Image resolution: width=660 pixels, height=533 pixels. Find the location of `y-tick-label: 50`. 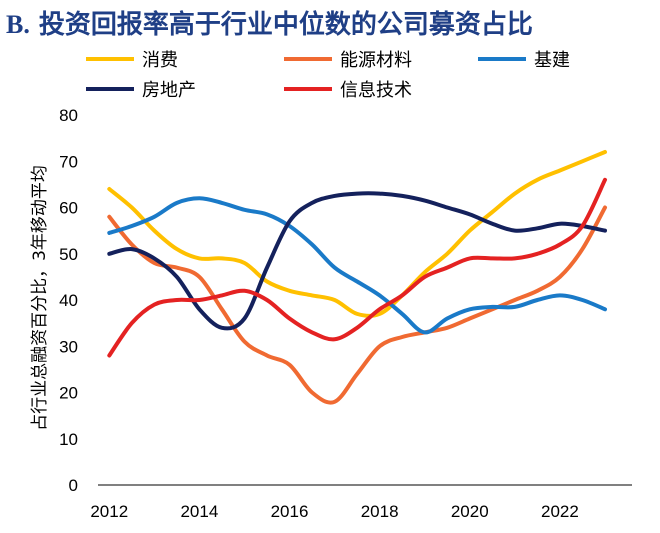

y-tick-label: 50 is located at coordinates (68, 254).